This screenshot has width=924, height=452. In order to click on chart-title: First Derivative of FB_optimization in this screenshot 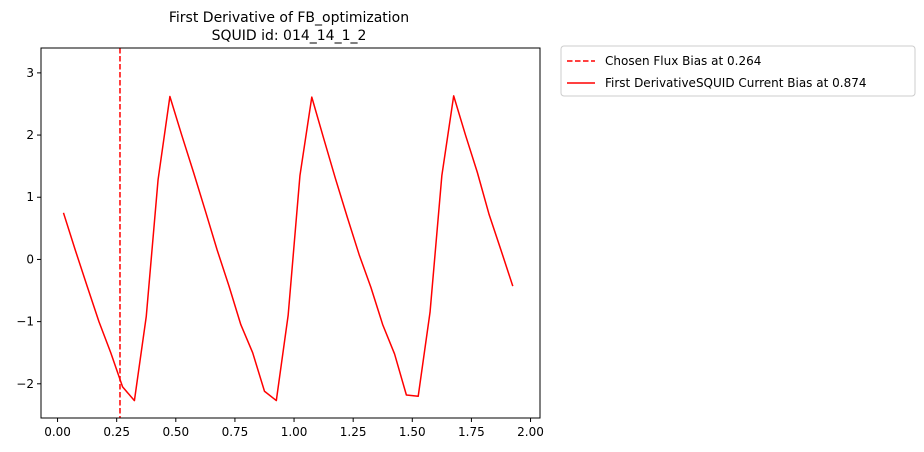, I will do `click(289, 18)`.